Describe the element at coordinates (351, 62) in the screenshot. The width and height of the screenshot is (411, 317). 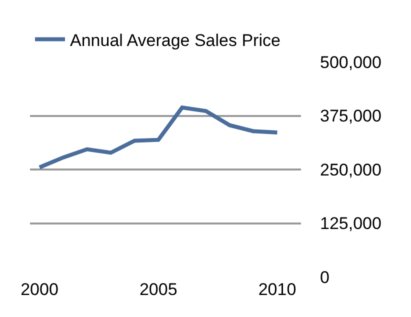
I see `y-tick-label: 500,000` at that location.